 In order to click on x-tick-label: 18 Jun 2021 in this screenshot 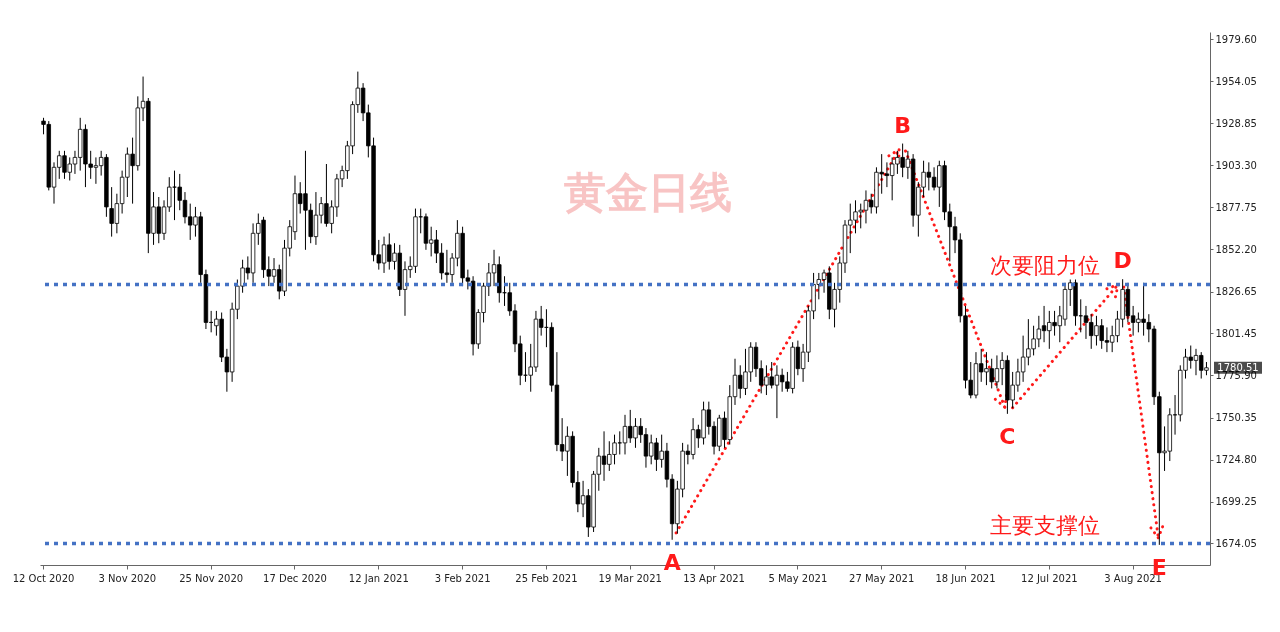, I will do `click(965, 578)`.